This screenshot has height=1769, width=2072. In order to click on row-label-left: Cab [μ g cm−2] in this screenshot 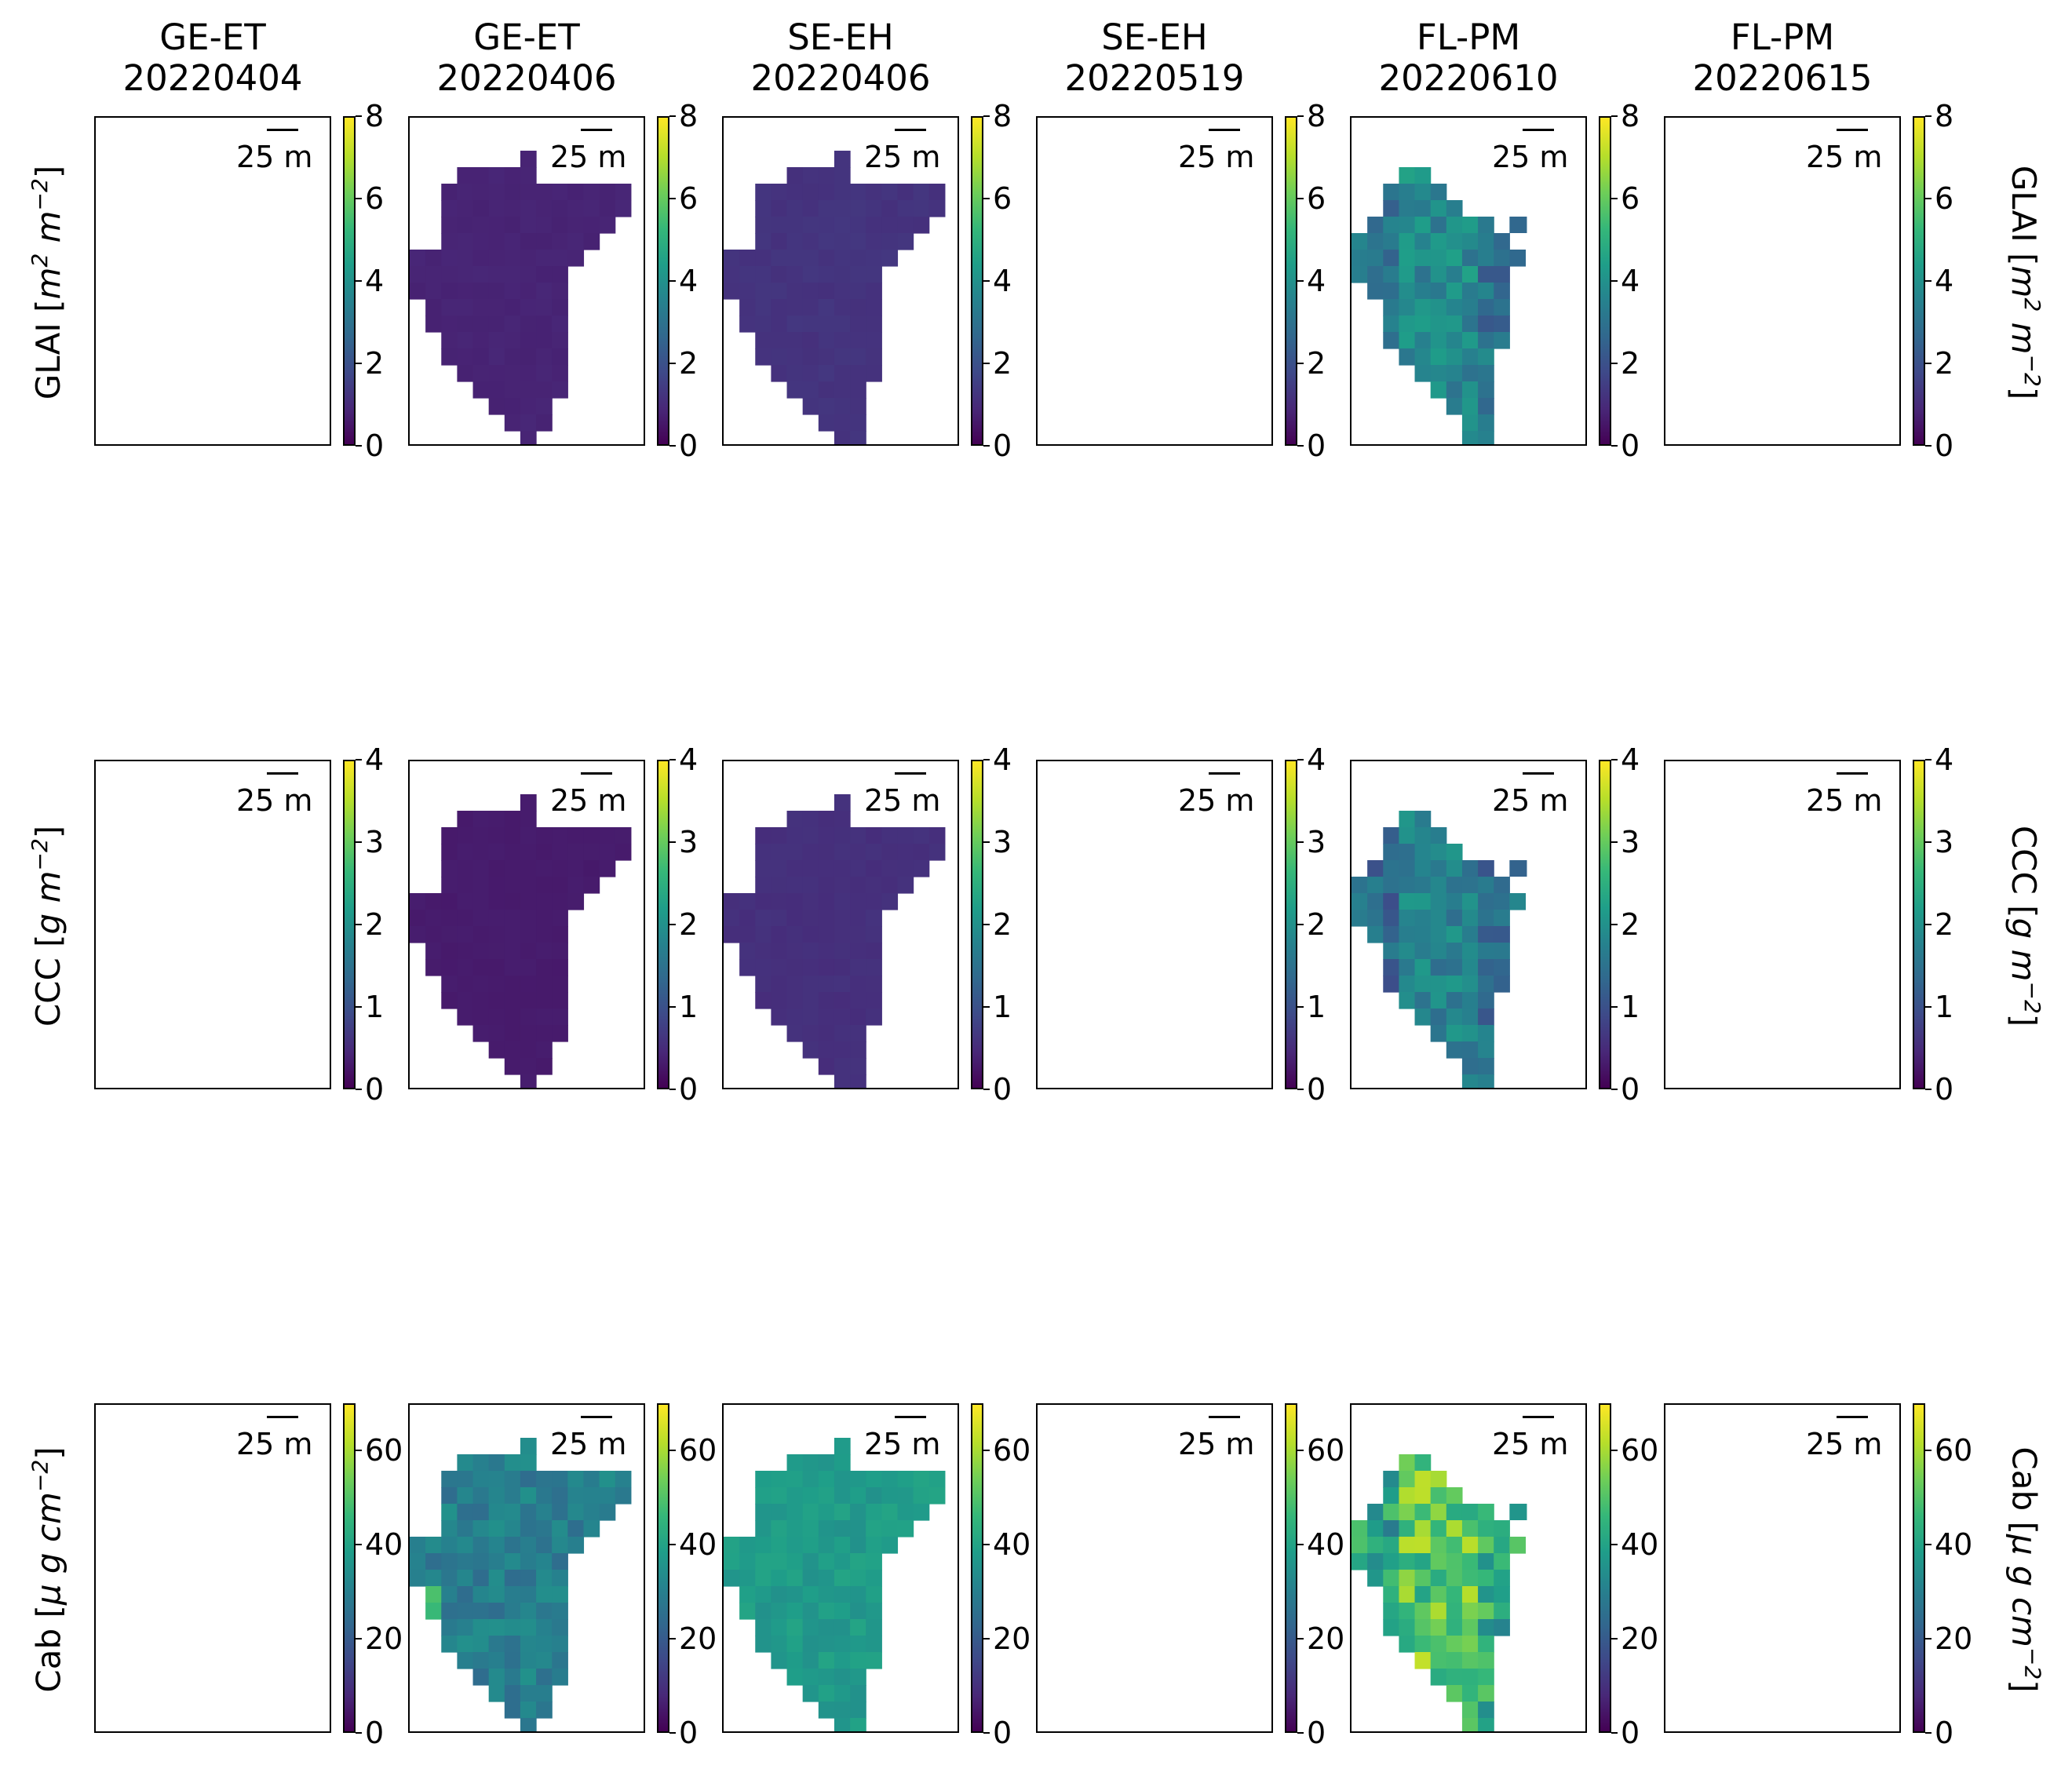, I will do `click(47, 1569)`.